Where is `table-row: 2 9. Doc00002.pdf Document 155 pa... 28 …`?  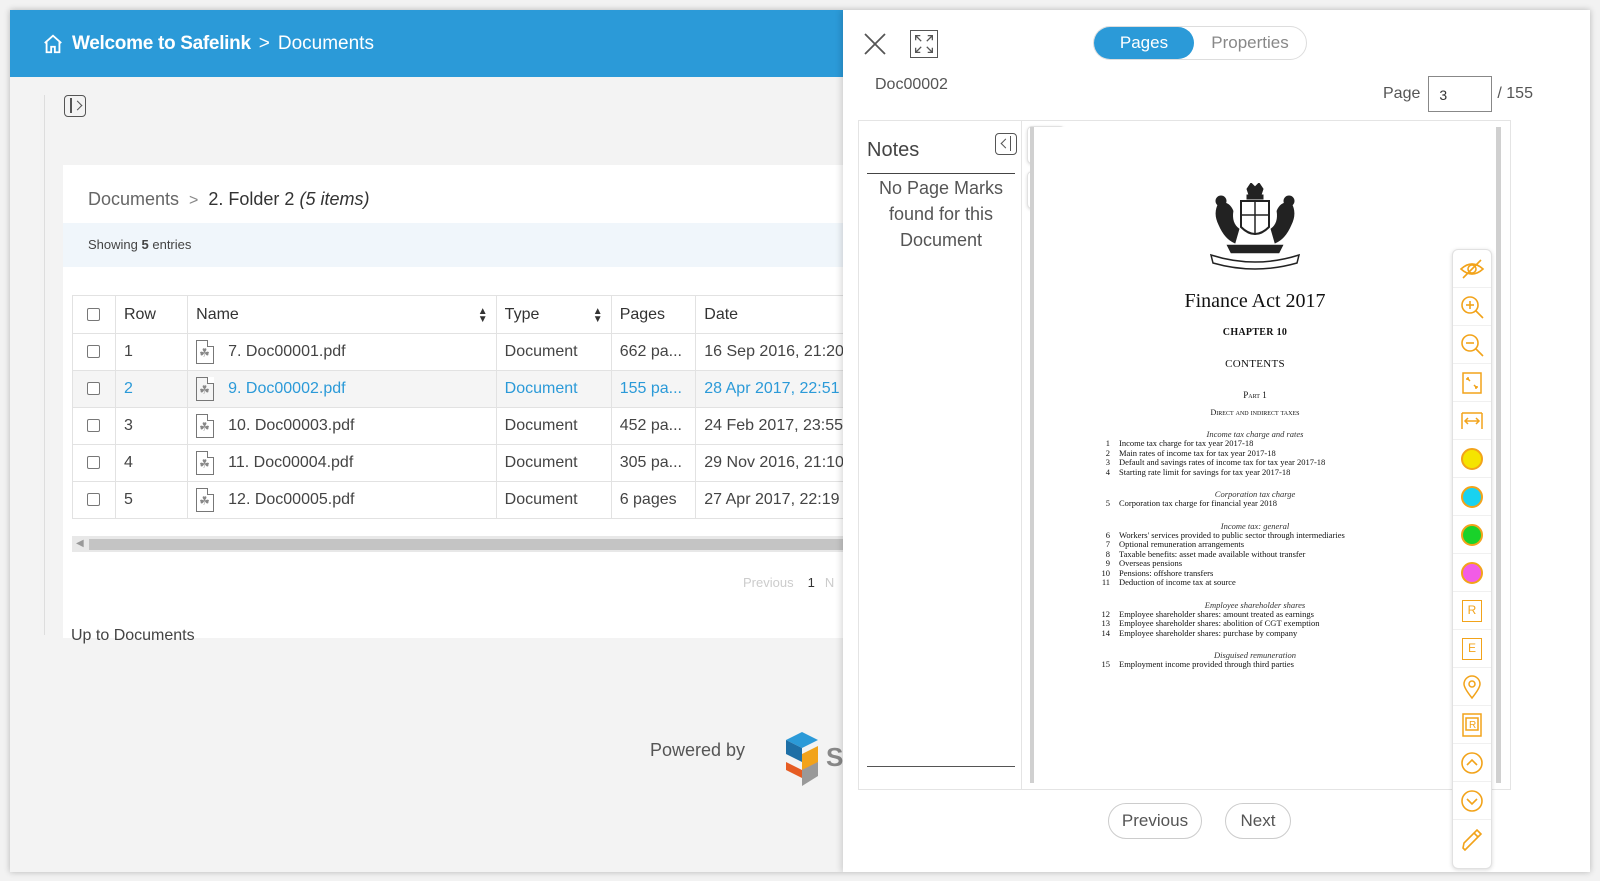
table-row: 2 9. Doc00002.pdf Document 155 pa... 28 … is located at coordinates (462, 389).